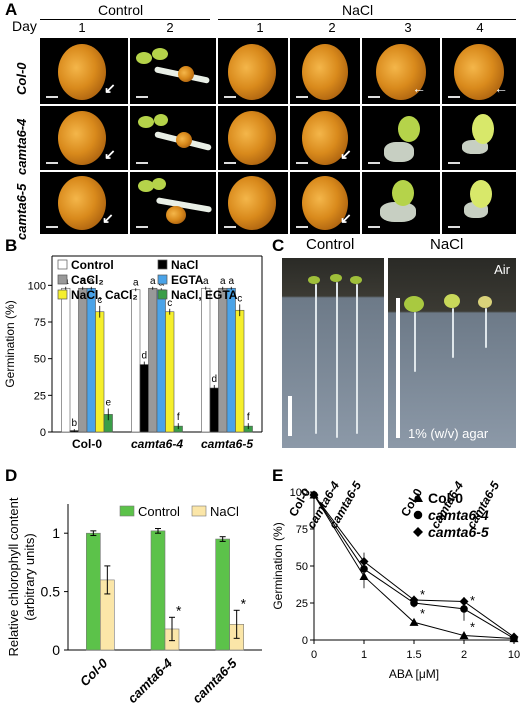  What do you see at coordinates (333, 353) in the screenshot?
I see `photo-control-seedlings` at bounding box center [333, 353].